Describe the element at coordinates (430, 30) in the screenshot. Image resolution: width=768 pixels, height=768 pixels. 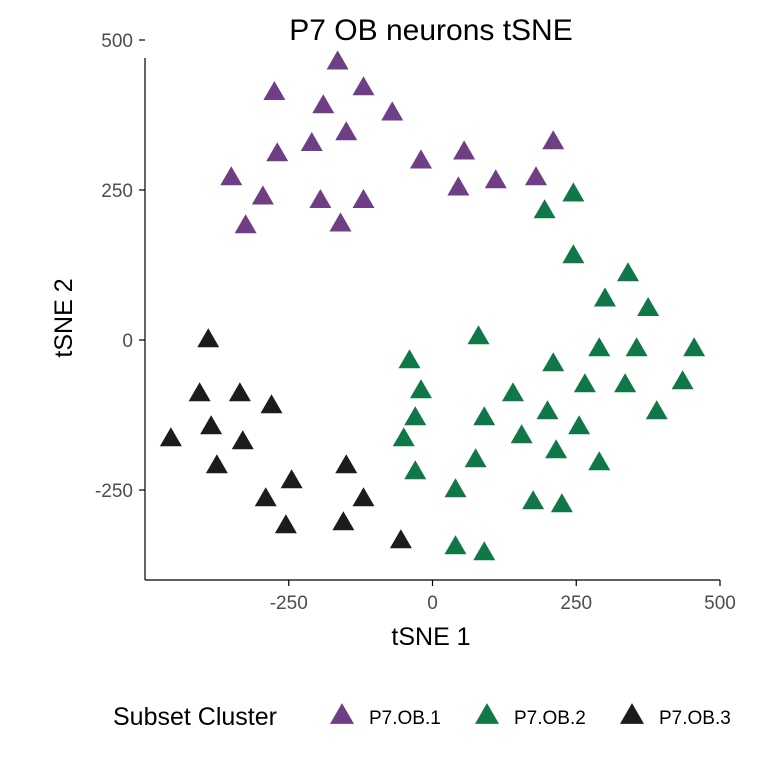
I see `chart-title: P7 OB neurons tSNE` at that location.